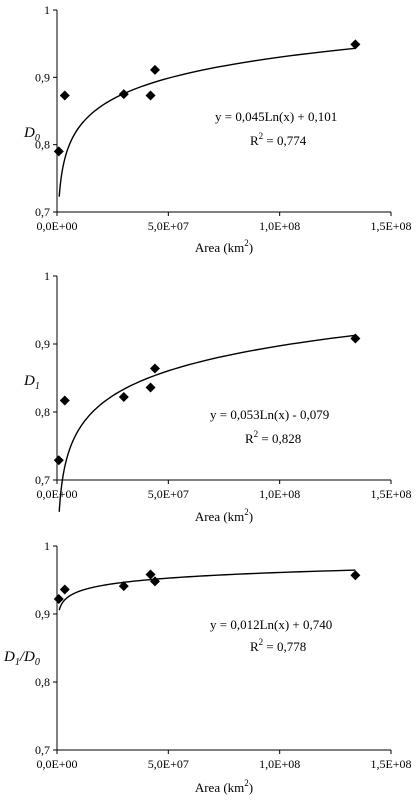  Describe the element at coordinates (269, 414) in the screenshot. I see `trend-equation: y = 0,053Ln(x) - 0,079` at that location.